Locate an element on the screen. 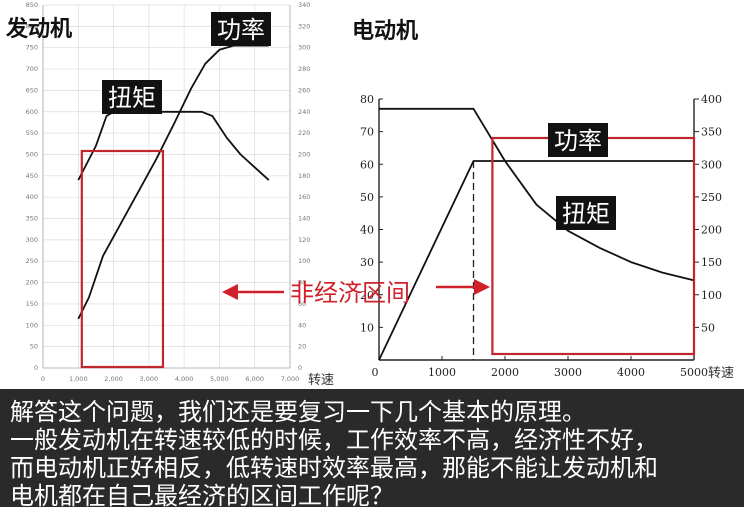 Image resolution: width=744 pixels, height=507 pixels. x-tick-label: 5000 is located at coordinates (694, 372).